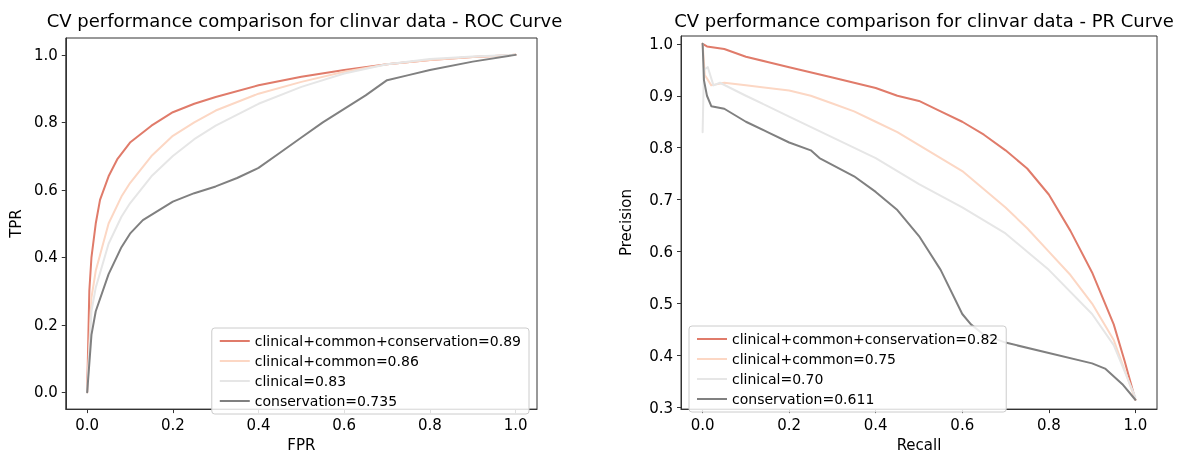  What do you see at coordinates (388, 341) in the screenshot?
I see `legend-label: clinical+common+conservation=0.89` at bounding box center [388, 341].